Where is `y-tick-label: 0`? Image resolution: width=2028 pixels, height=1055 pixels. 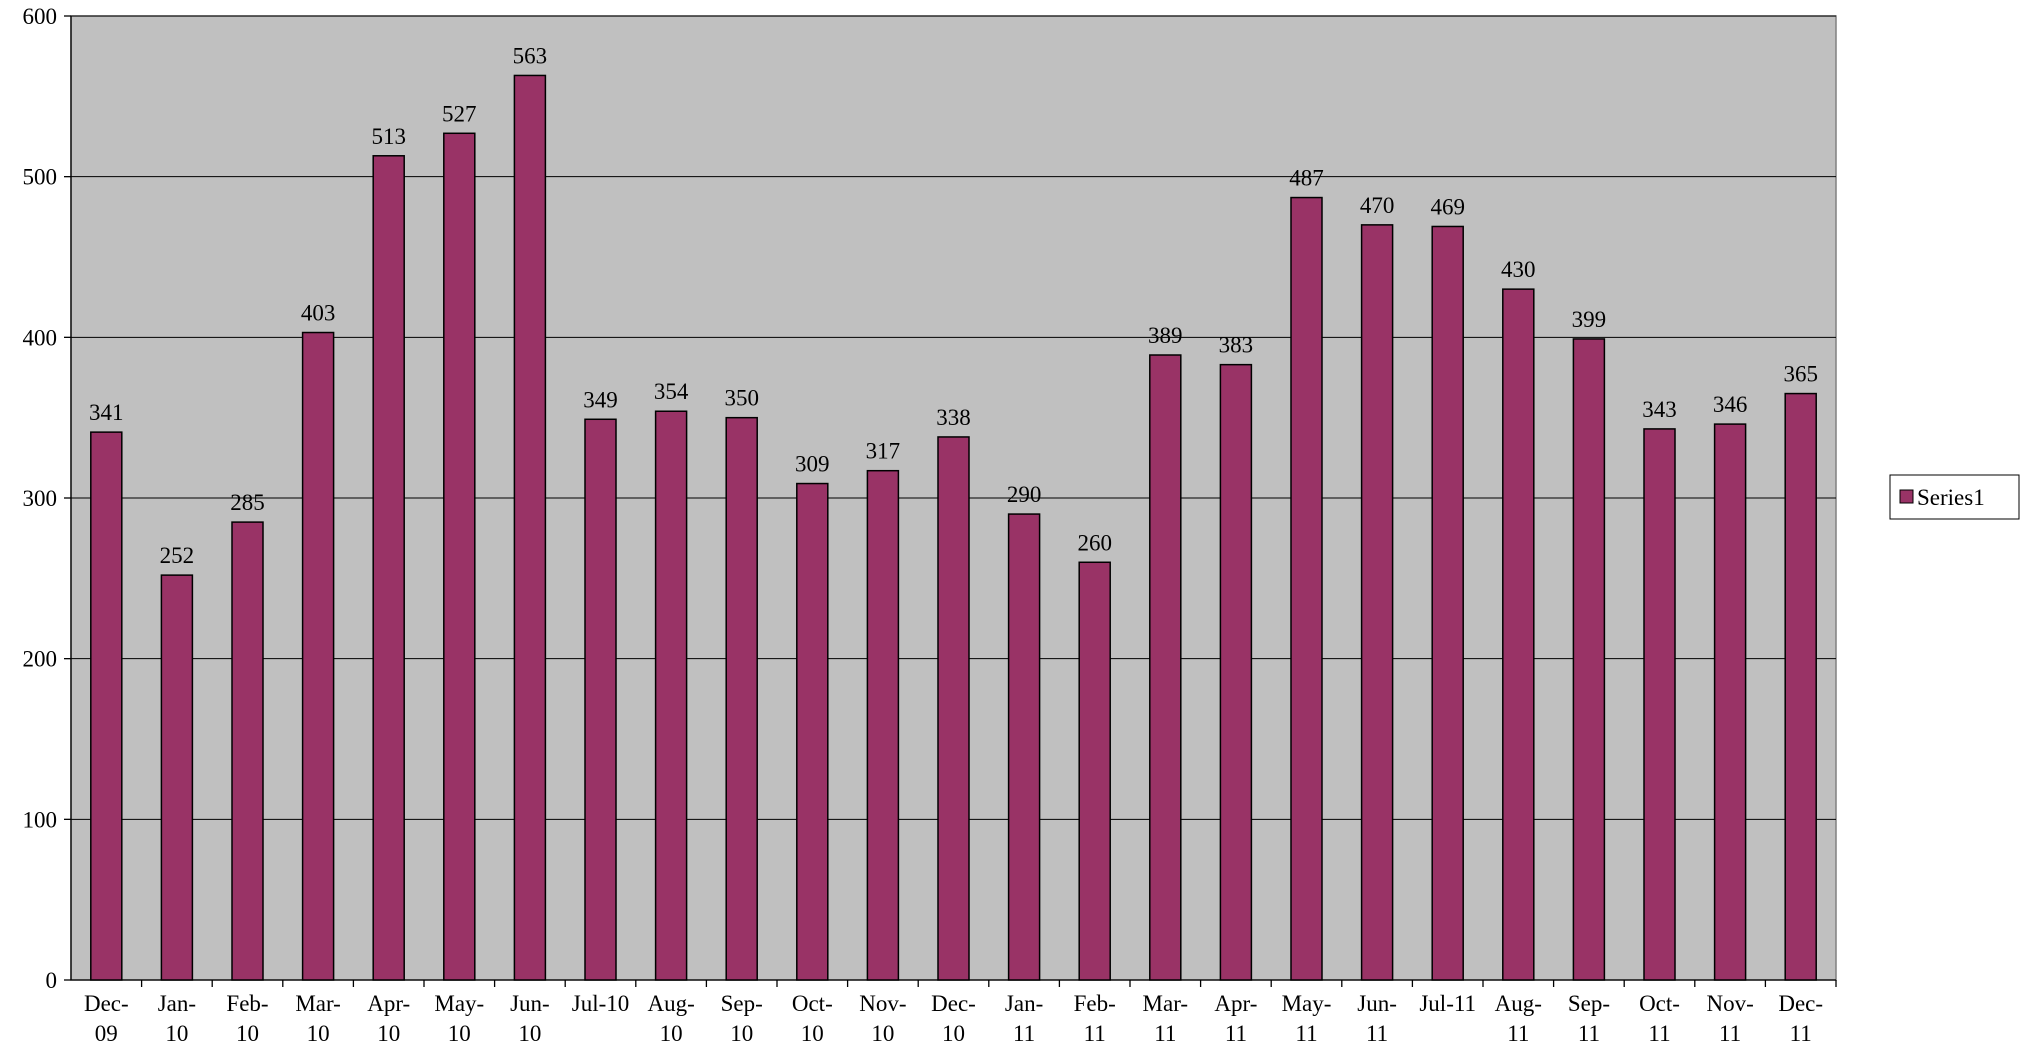 y-tick-label: 0 is located at coordinates (52, 980).